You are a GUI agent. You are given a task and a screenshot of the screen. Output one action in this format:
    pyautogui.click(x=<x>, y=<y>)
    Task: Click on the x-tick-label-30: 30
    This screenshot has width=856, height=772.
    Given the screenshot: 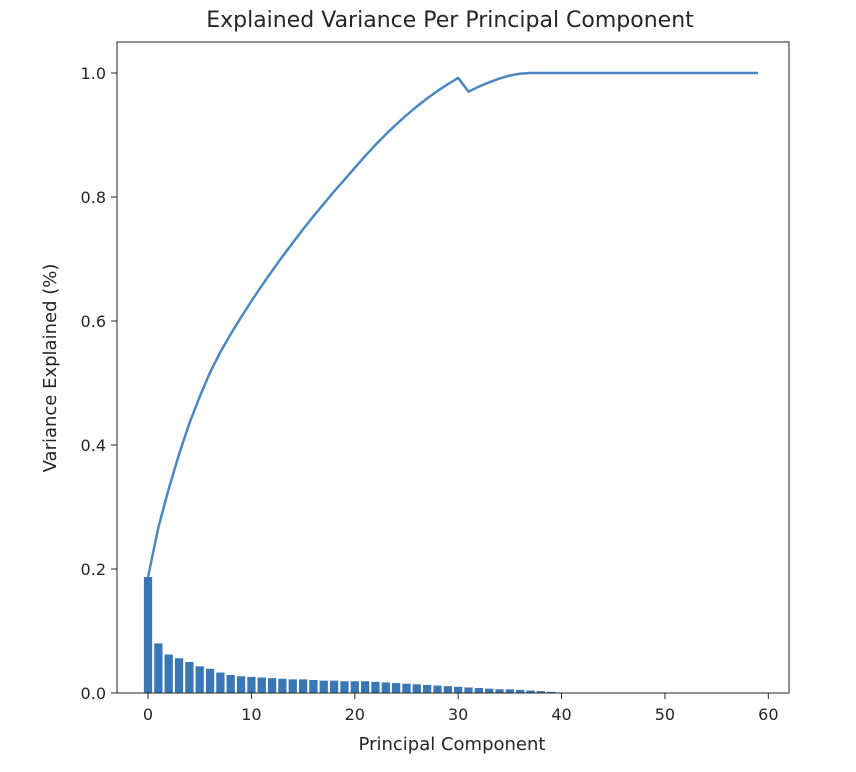 What is the action you would take?
    pyautogui.click(x=458, y=714)
    